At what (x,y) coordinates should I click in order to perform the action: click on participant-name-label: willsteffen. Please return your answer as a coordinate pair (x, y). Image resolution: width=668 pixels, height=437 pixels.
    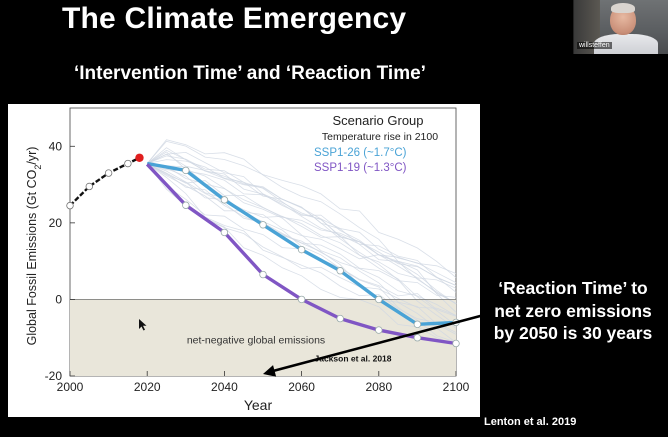
    Looking at the image, I should click on (594, 45).